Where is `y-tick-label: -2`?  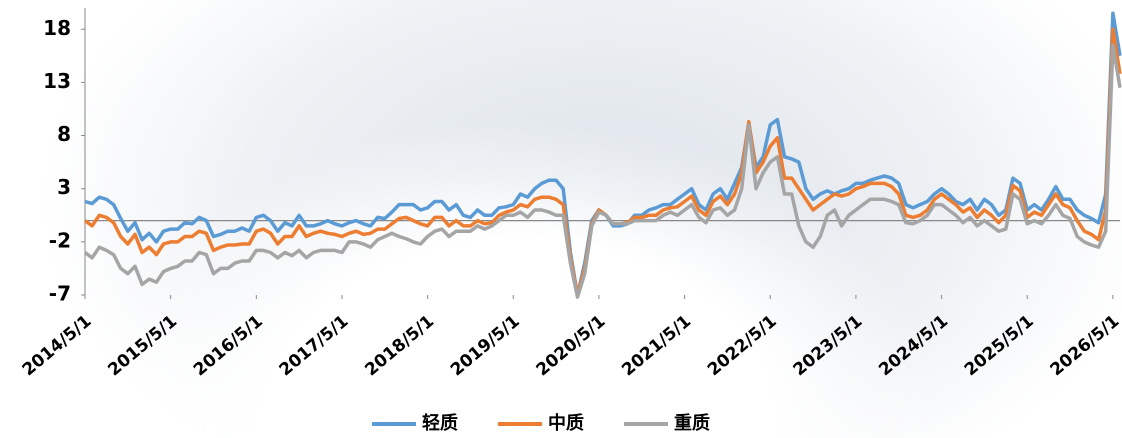
y-tick-label: -2 is located at coordinates (60, 240).